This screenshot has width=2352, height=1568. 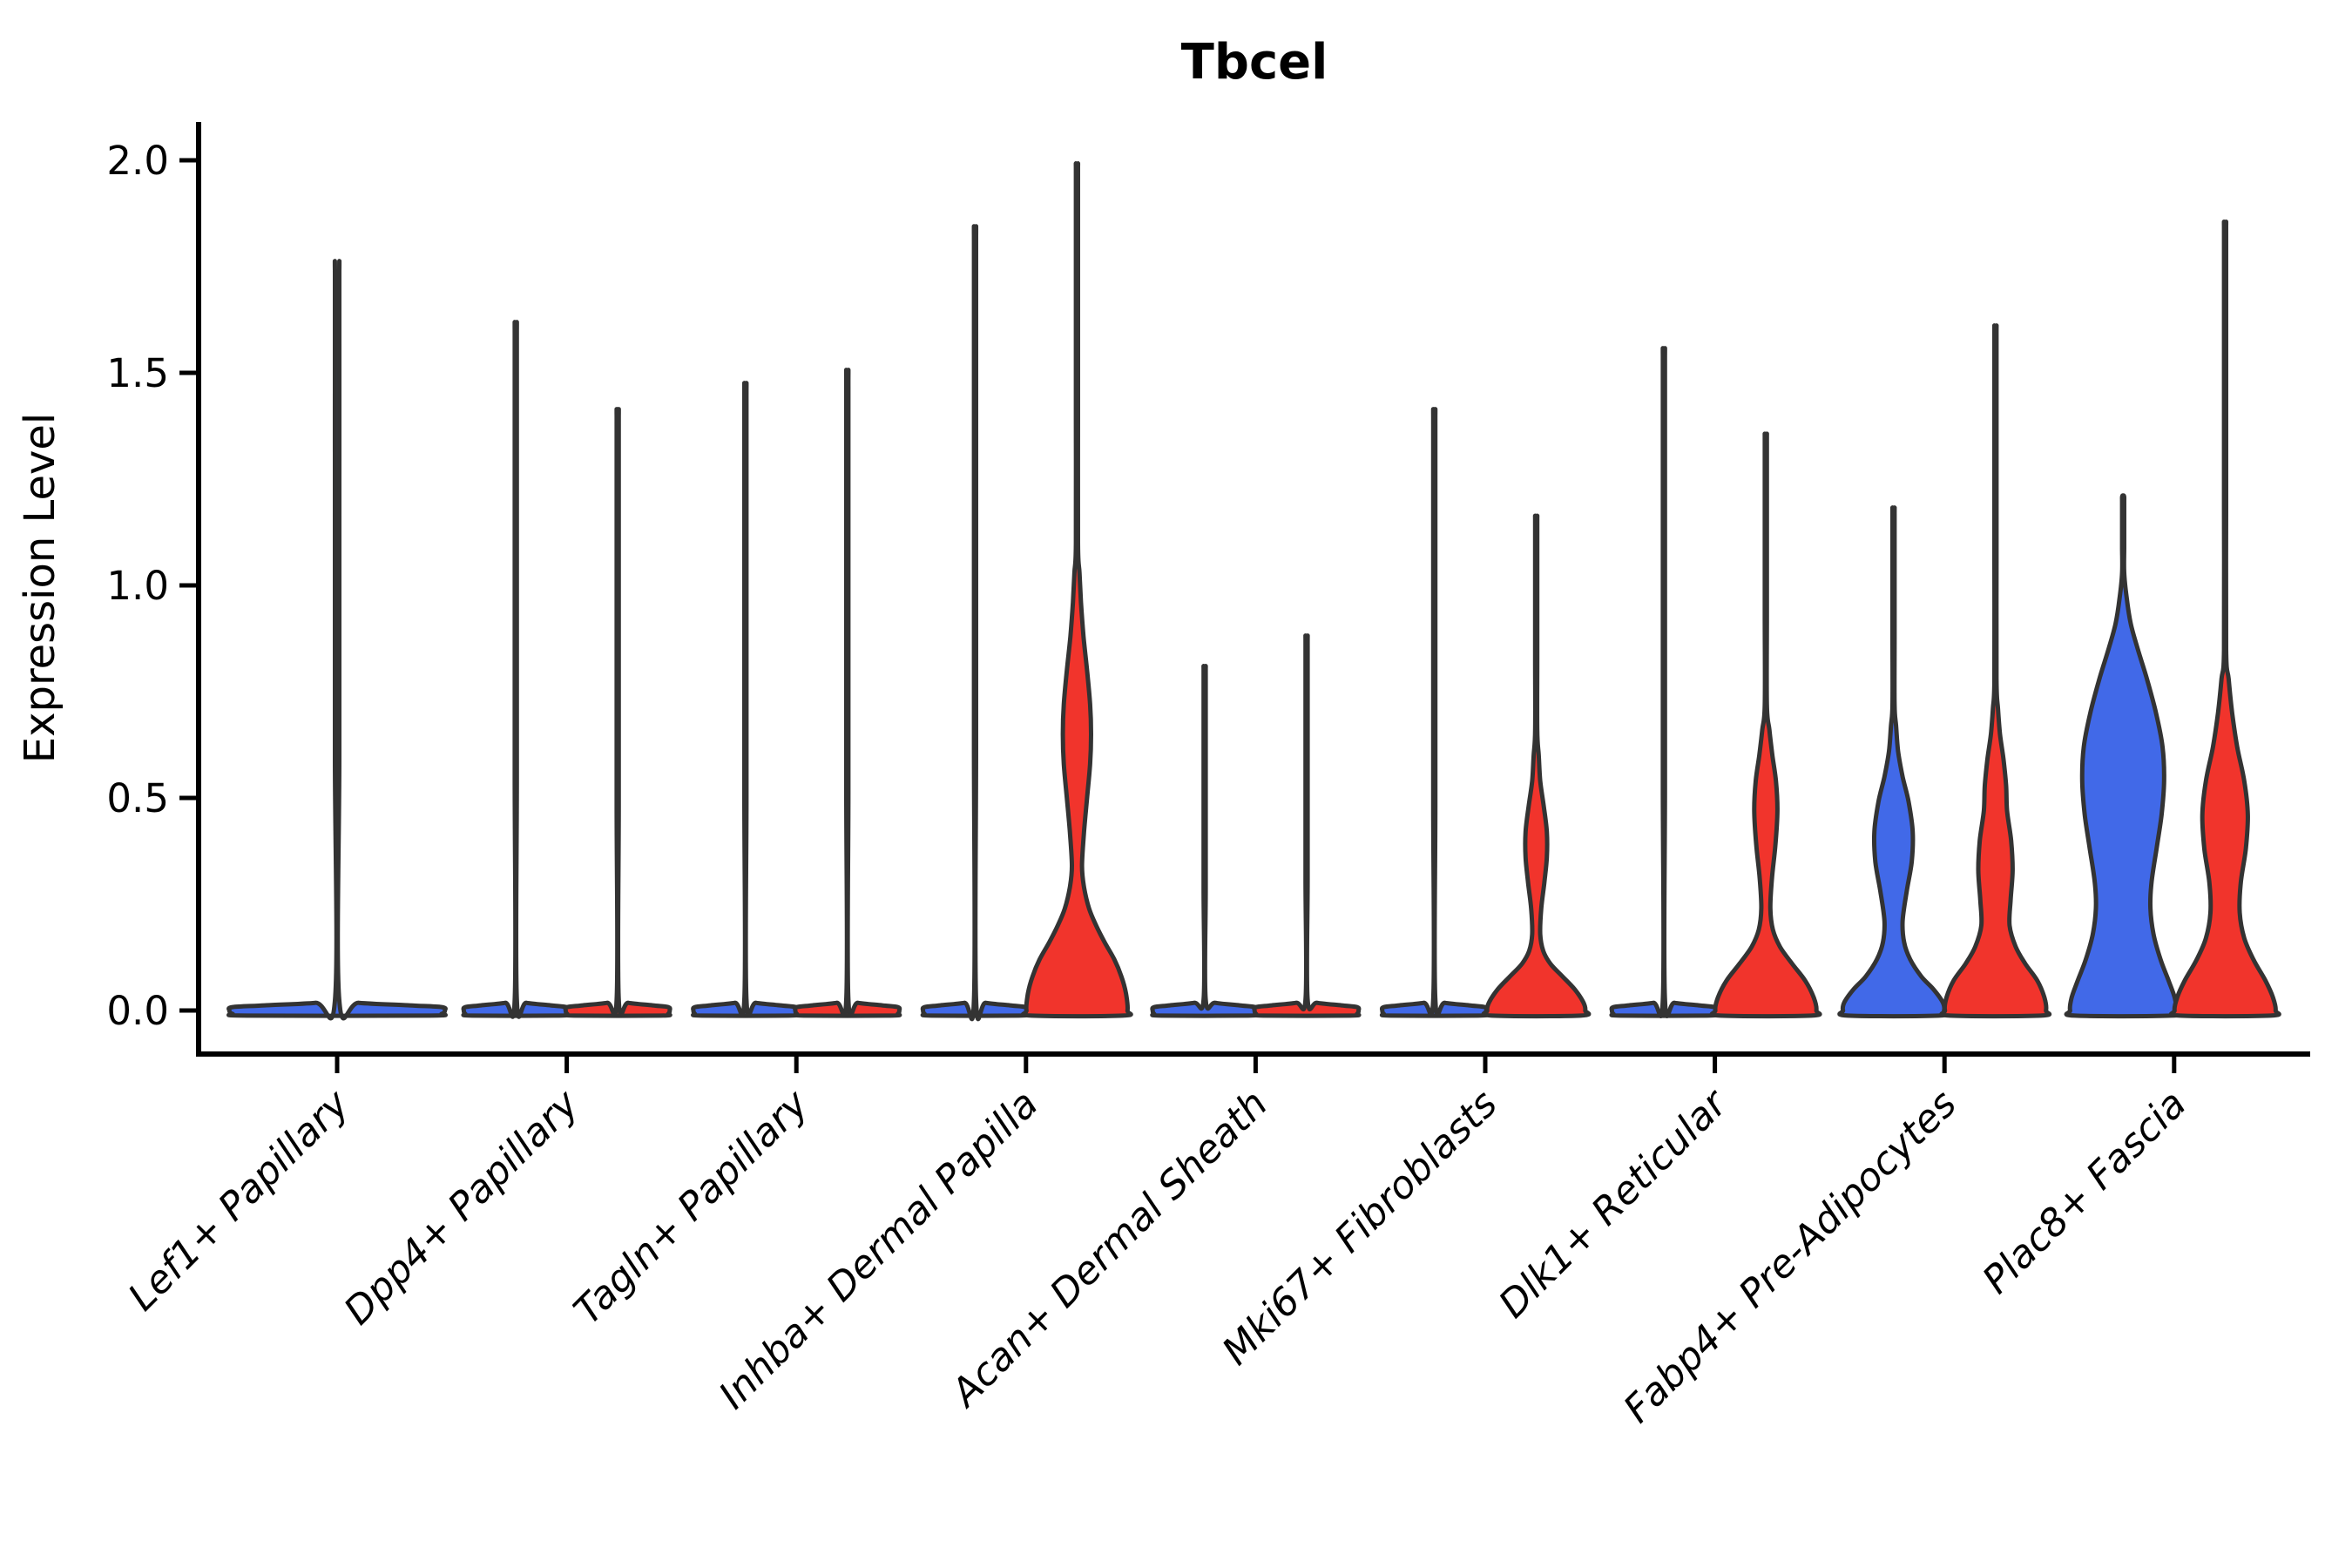 What do you see at coordinates (2084, 1192) in the screenshot?
I see `x-category-label: Plac8+ Fascia` at bounding box center [2084, 1192].